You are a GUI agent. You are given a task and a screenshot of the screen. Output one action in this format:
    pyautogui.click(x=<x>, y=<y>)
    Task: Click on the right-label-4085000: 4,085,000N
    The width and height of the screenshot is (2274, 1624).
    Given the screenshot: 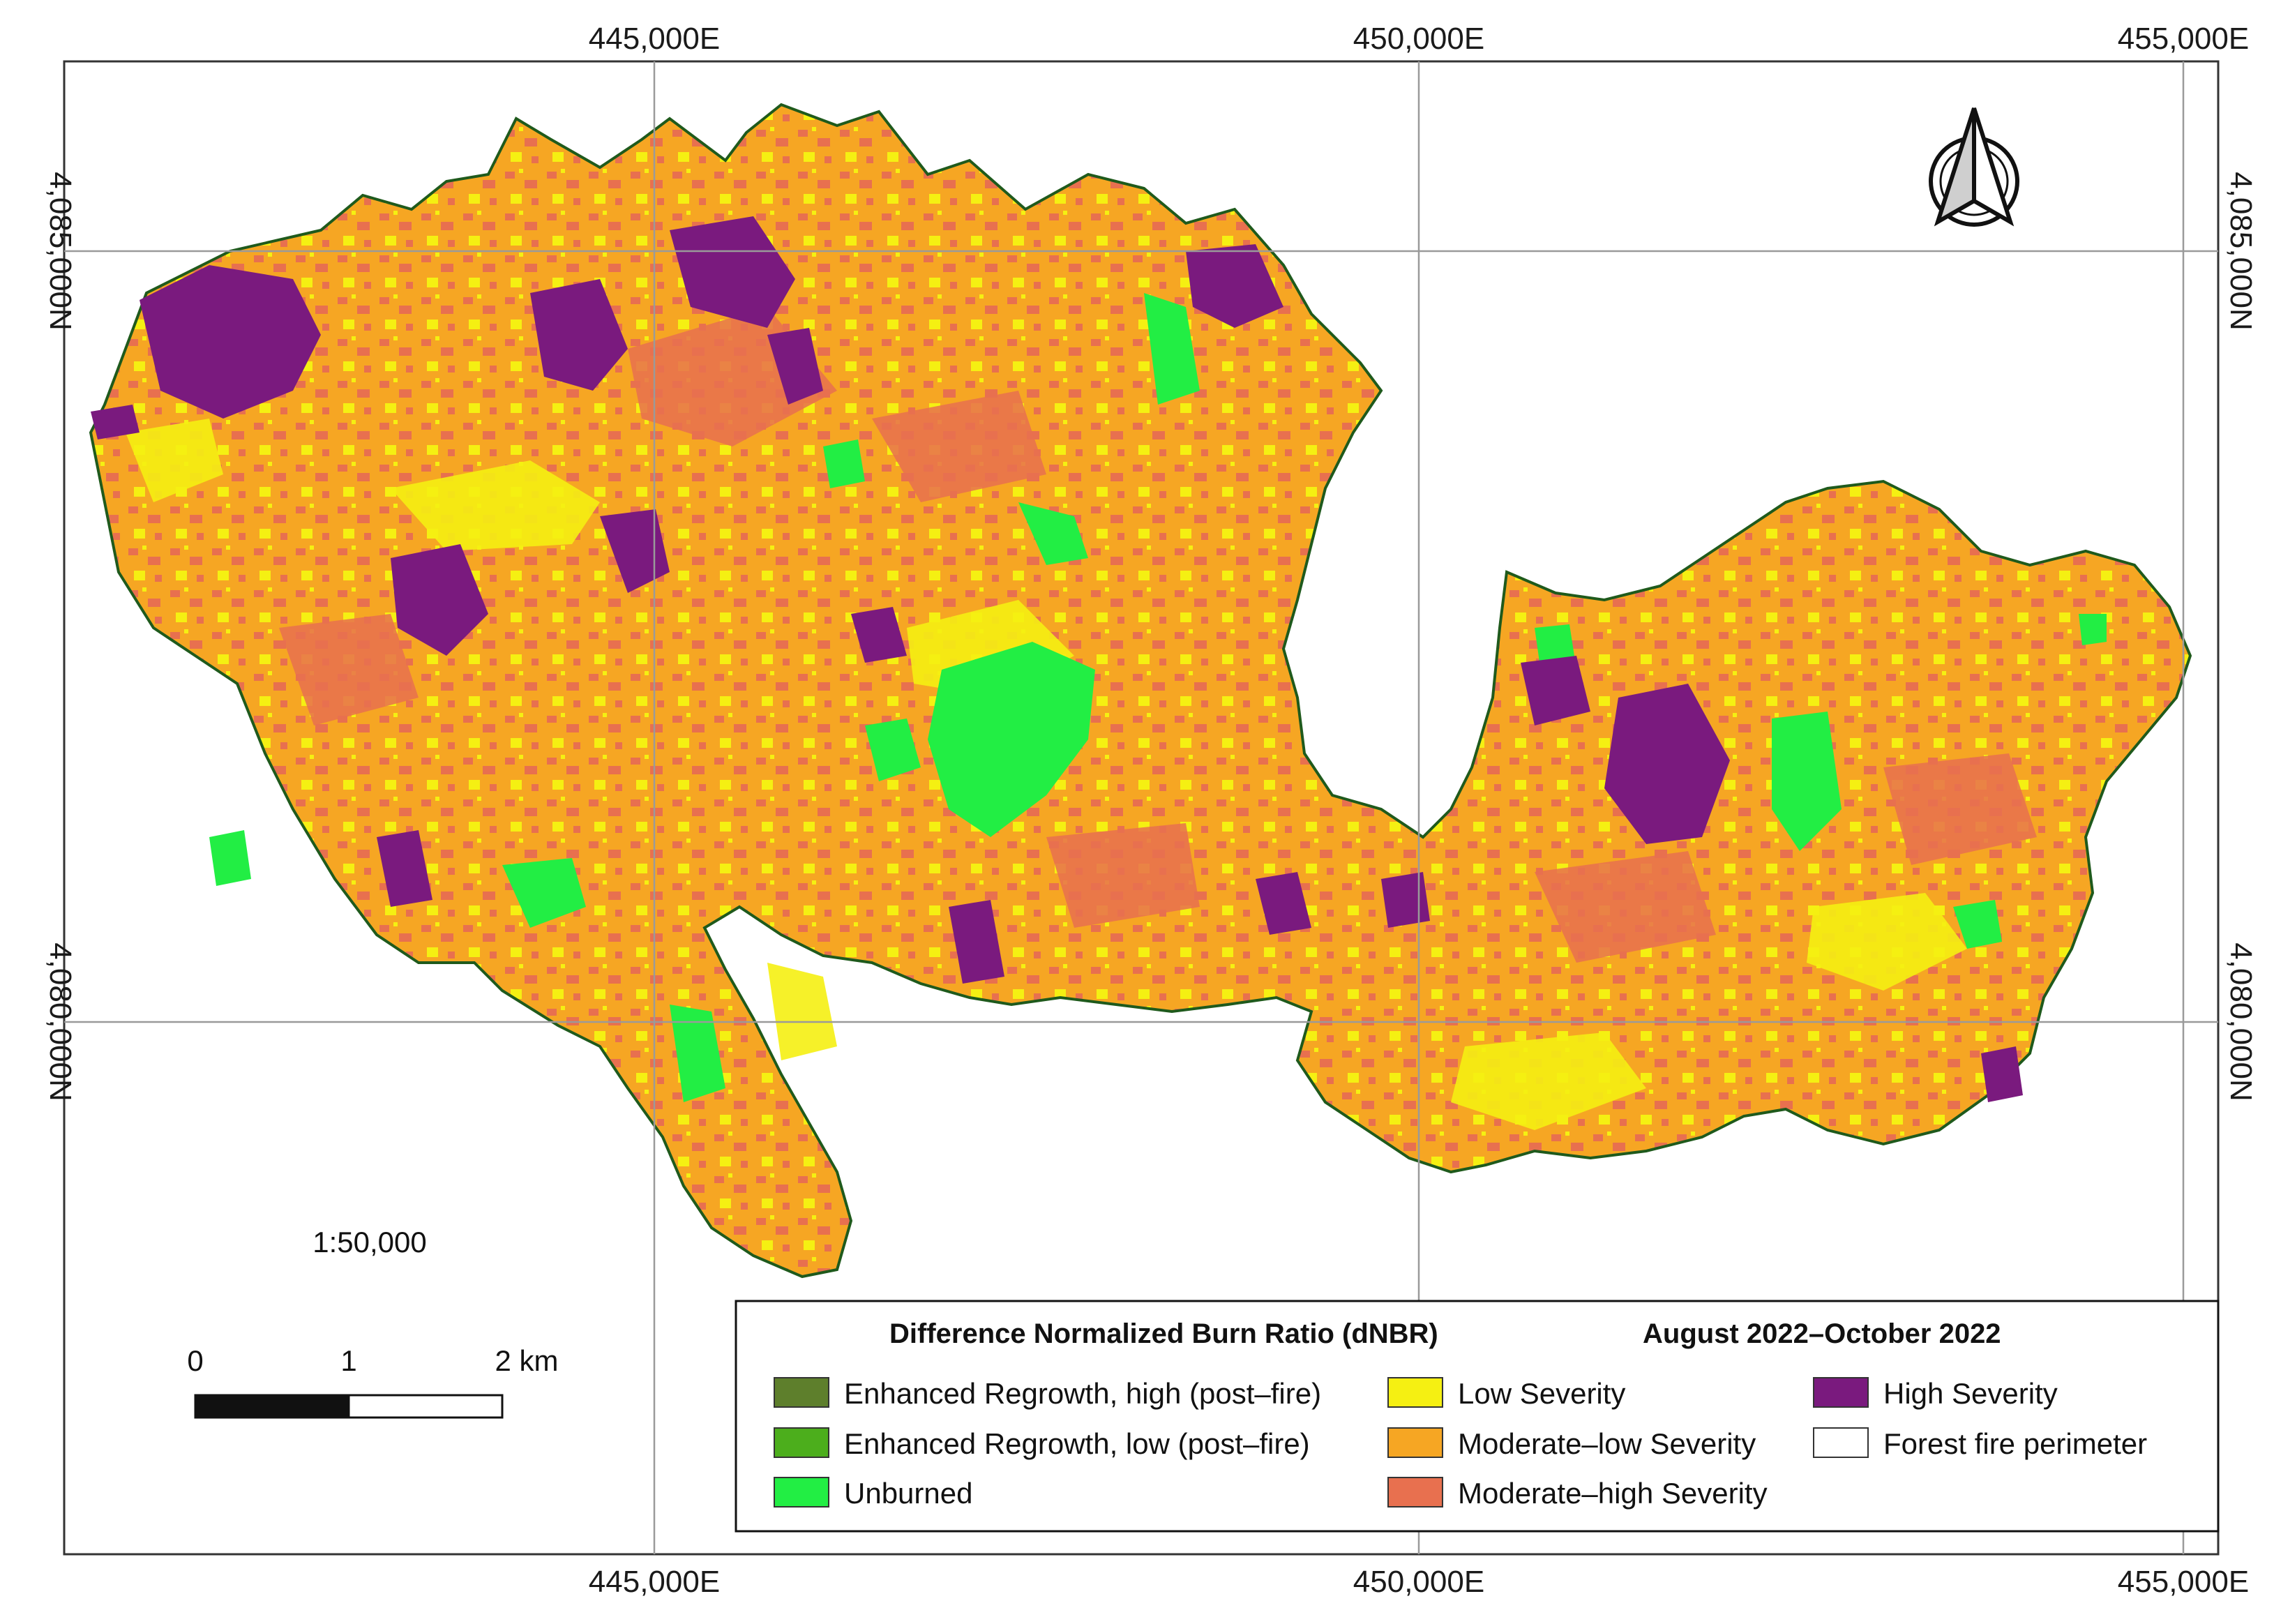 What is the action you would take?
    pyautogui.click(x=2241, y=251)
    